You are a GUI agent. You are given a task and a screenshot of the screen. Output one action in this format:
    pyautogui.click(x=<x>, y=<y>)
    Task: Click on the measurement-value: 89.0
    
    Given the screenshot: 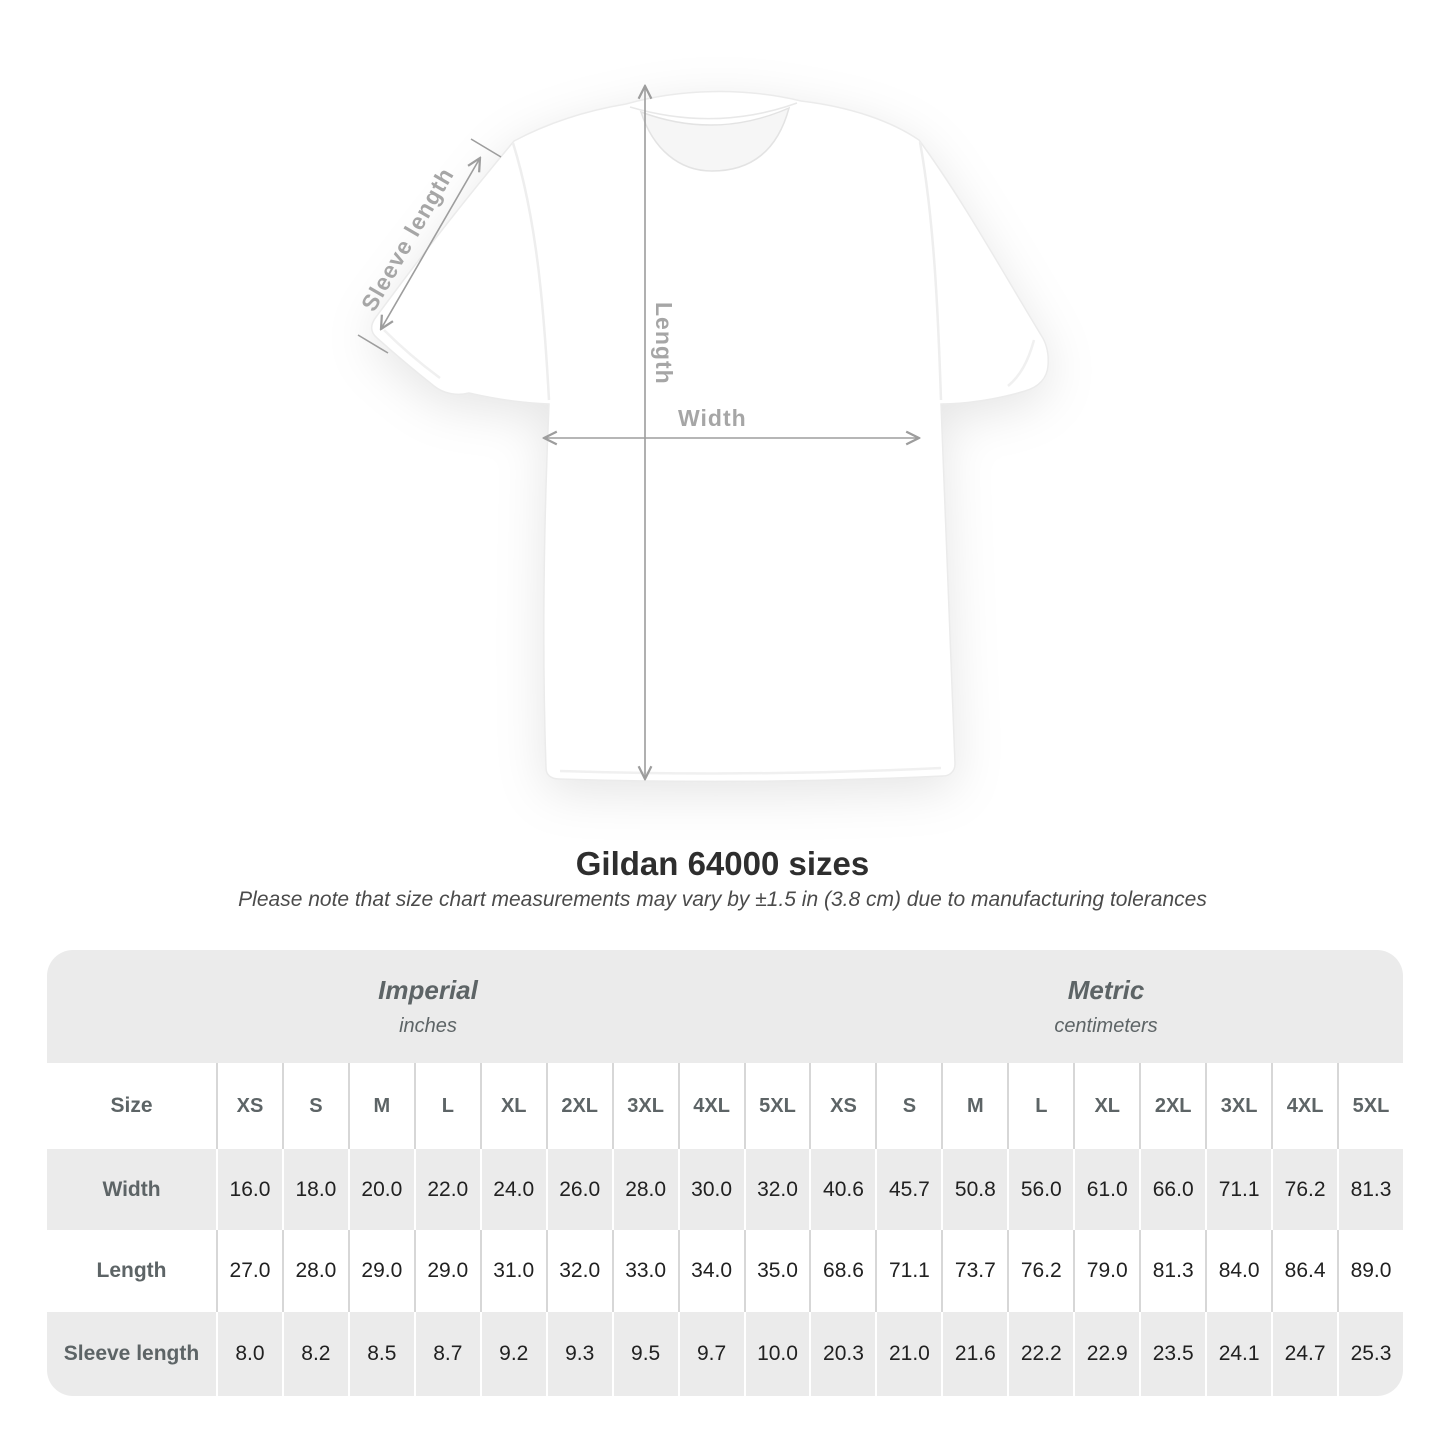 What is the action you would take?
    pyautogui.click(x=1370, y=1271)
    